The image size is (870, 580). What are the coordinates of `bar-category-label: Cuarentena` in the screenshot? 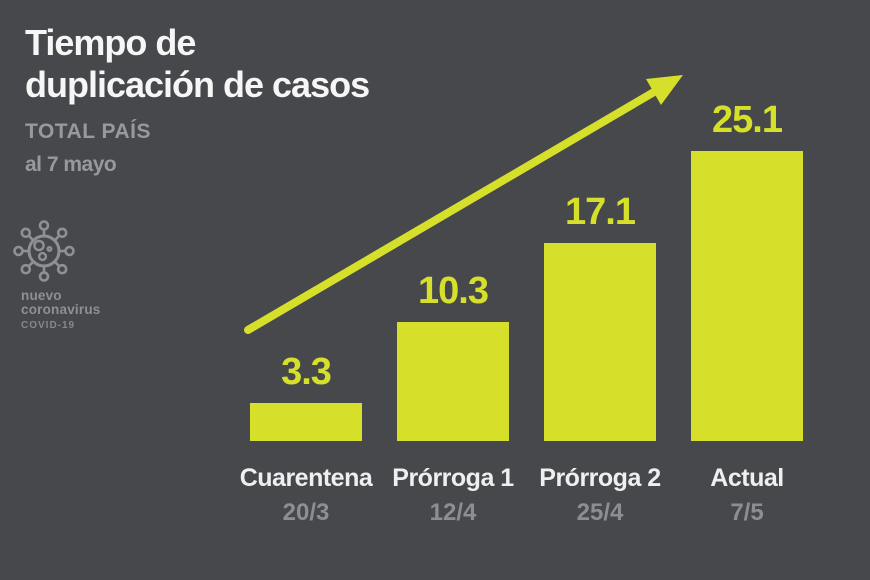 It's located at (306, 478).